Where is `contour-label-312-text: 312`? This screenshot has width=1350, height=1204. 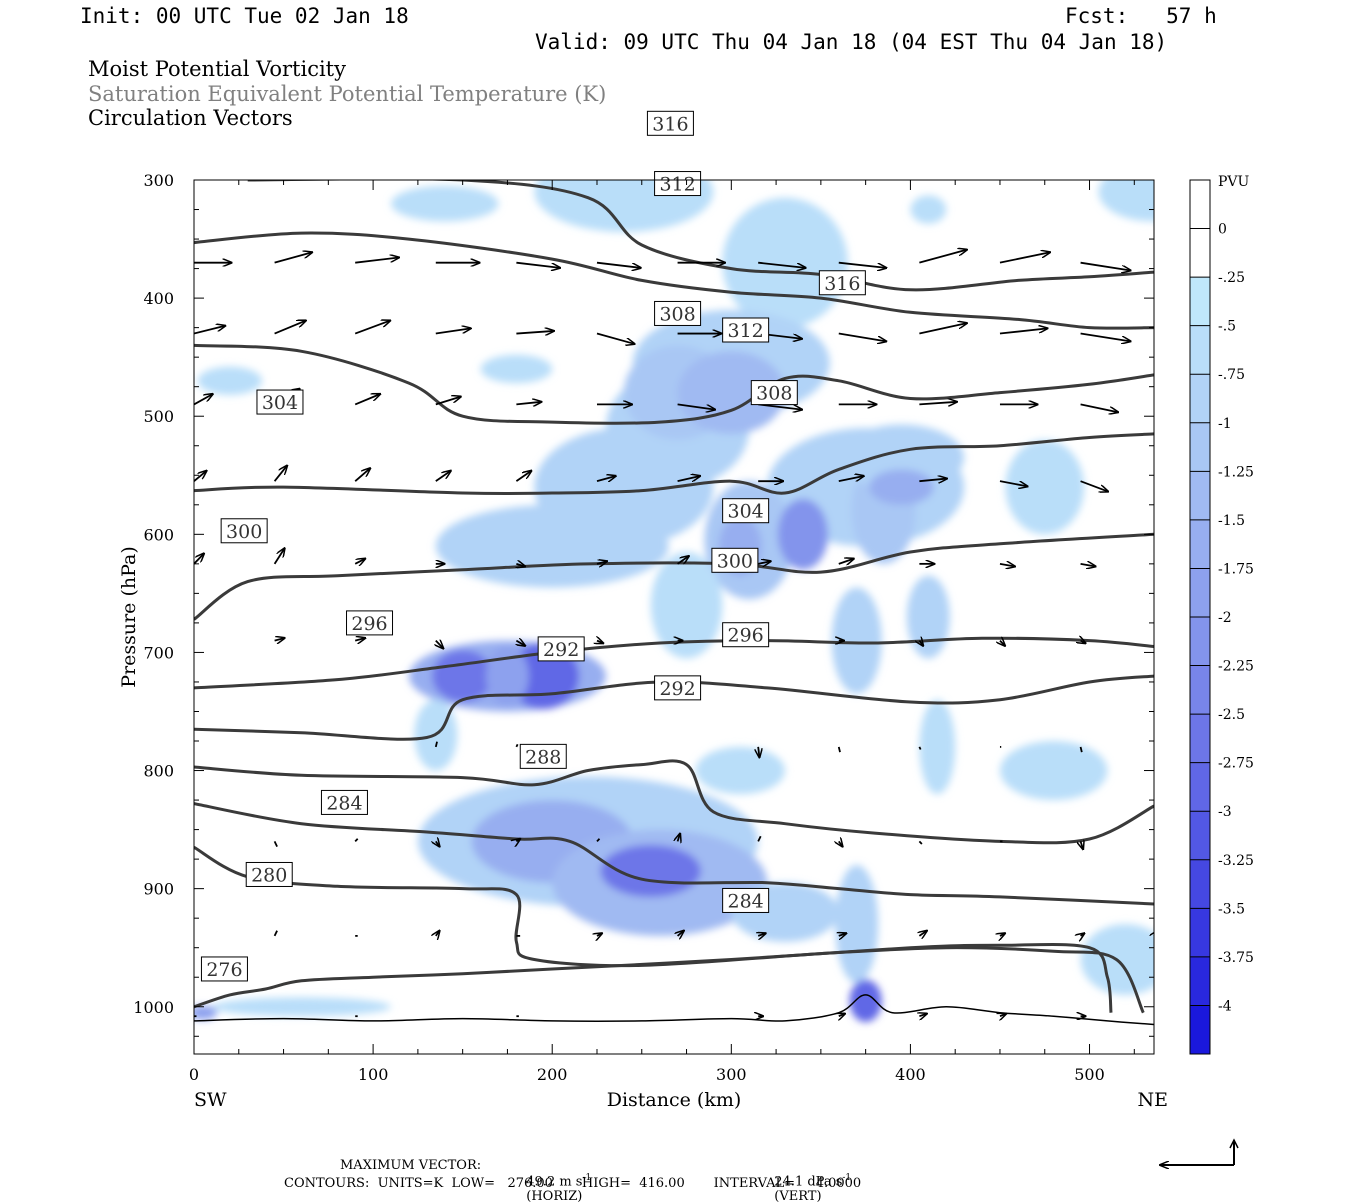
contour-label-312-text: 312 is located at coordinates (677, 185).